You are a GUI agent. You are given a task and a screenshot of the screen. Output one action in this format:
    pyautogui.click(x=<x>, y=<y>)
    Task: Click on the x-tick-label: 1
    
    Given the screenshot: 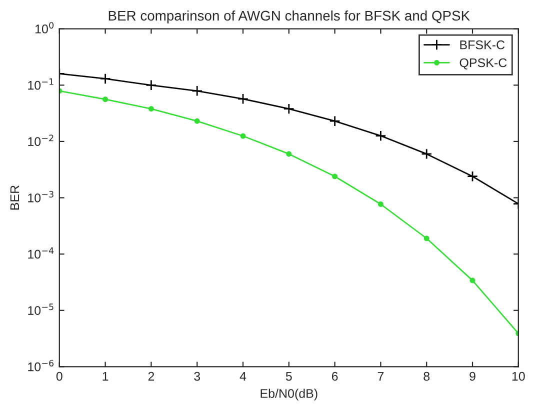 What is the action you would take?
    pyautogui.click(x=105, y=376)
    